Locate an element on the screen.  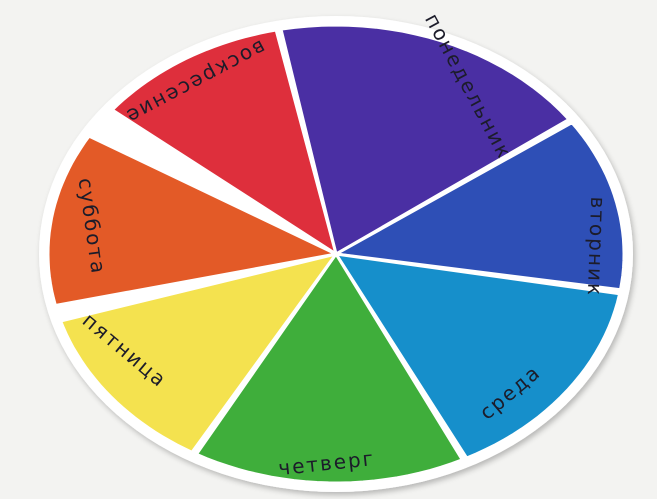
label-tuesday: вторник is located at coordinates (596, 246).